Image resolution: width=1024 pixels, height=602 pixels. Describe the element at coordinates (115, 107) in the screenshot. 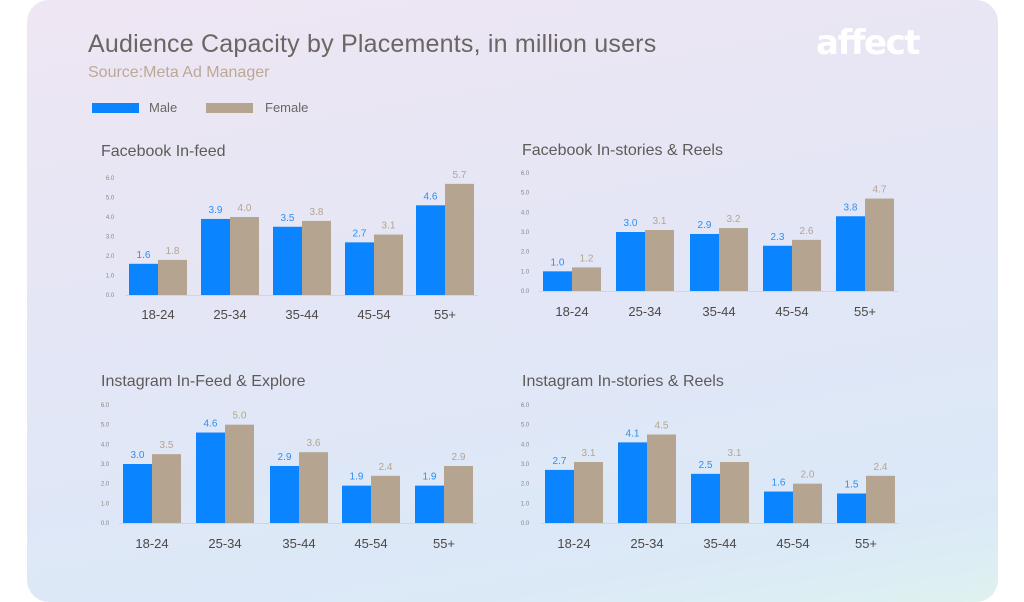

I see `legend-swatch-male` at that location.